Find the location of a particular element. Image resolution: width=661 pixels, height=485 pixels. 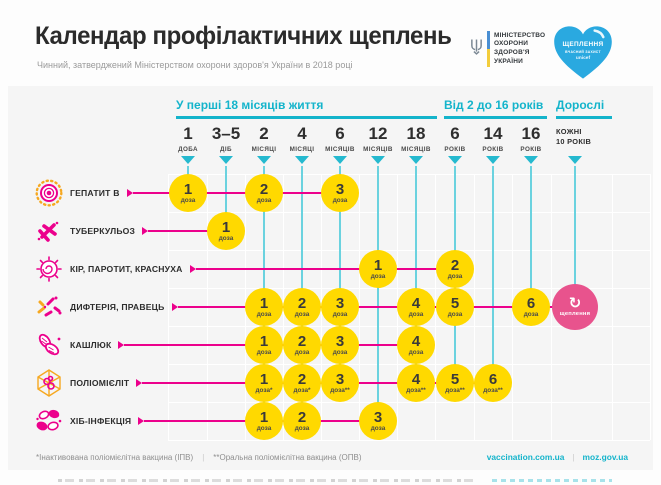

column-header-number: 12 is located at coordinates (378, 133).